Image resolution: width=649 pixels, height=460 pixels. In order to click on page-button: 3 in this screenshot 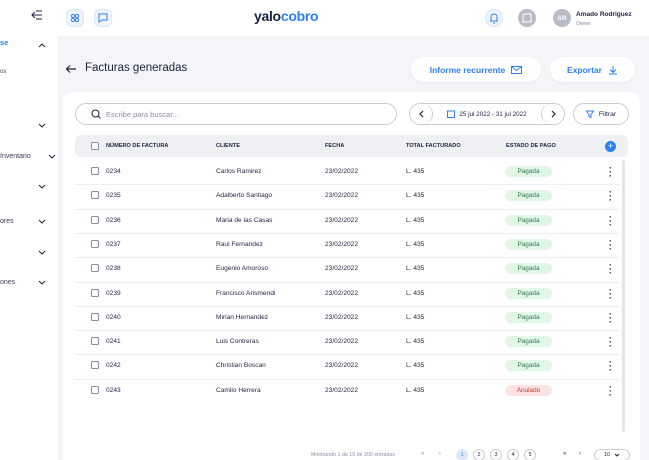, I will do `click(496, 454)`.